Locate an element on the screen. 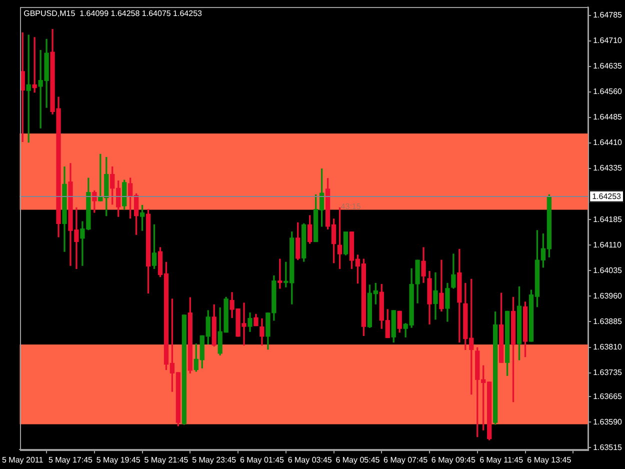  y-tick-label: 1.64035 is located at coordinates (608, 270).